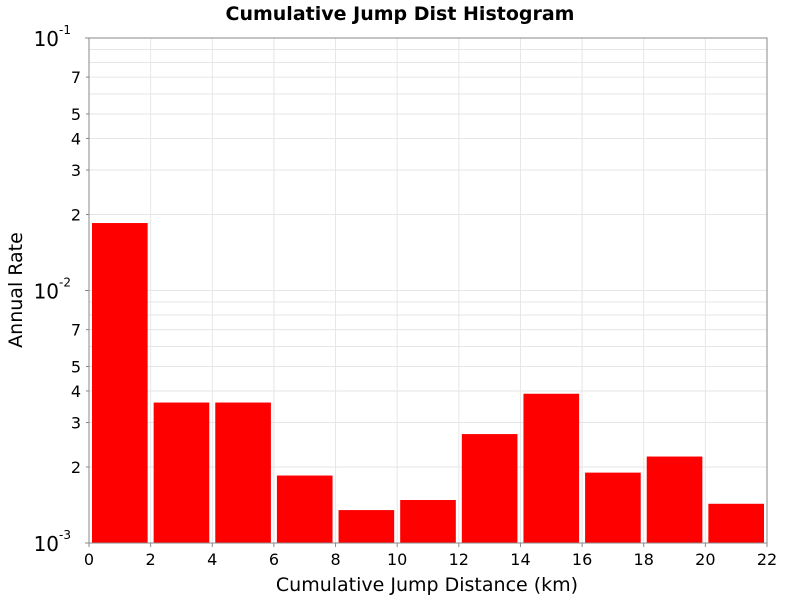  I want to click on x-tick-label: 8, so click(335, 559).